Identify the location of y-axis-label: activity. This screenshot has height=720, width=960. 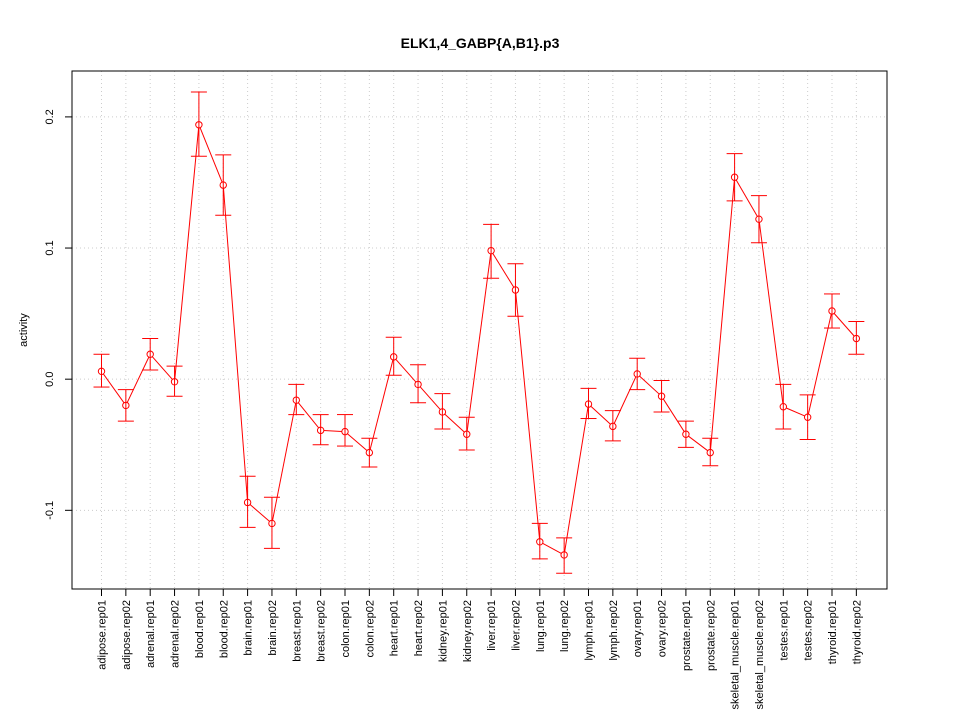
(24, 330).